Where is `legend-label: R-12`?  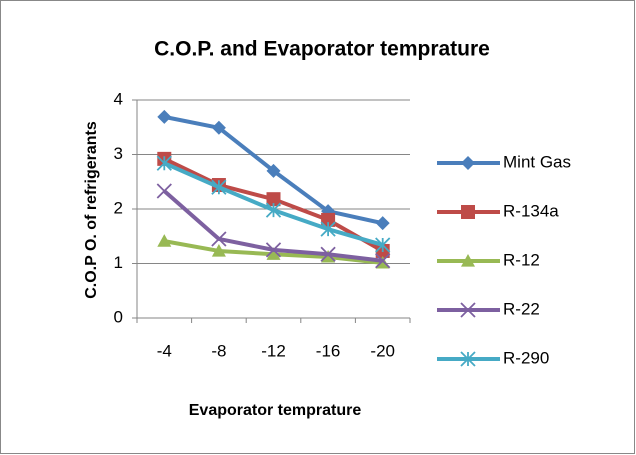
legend-label: R-12 is located at coordinates (521, 259).